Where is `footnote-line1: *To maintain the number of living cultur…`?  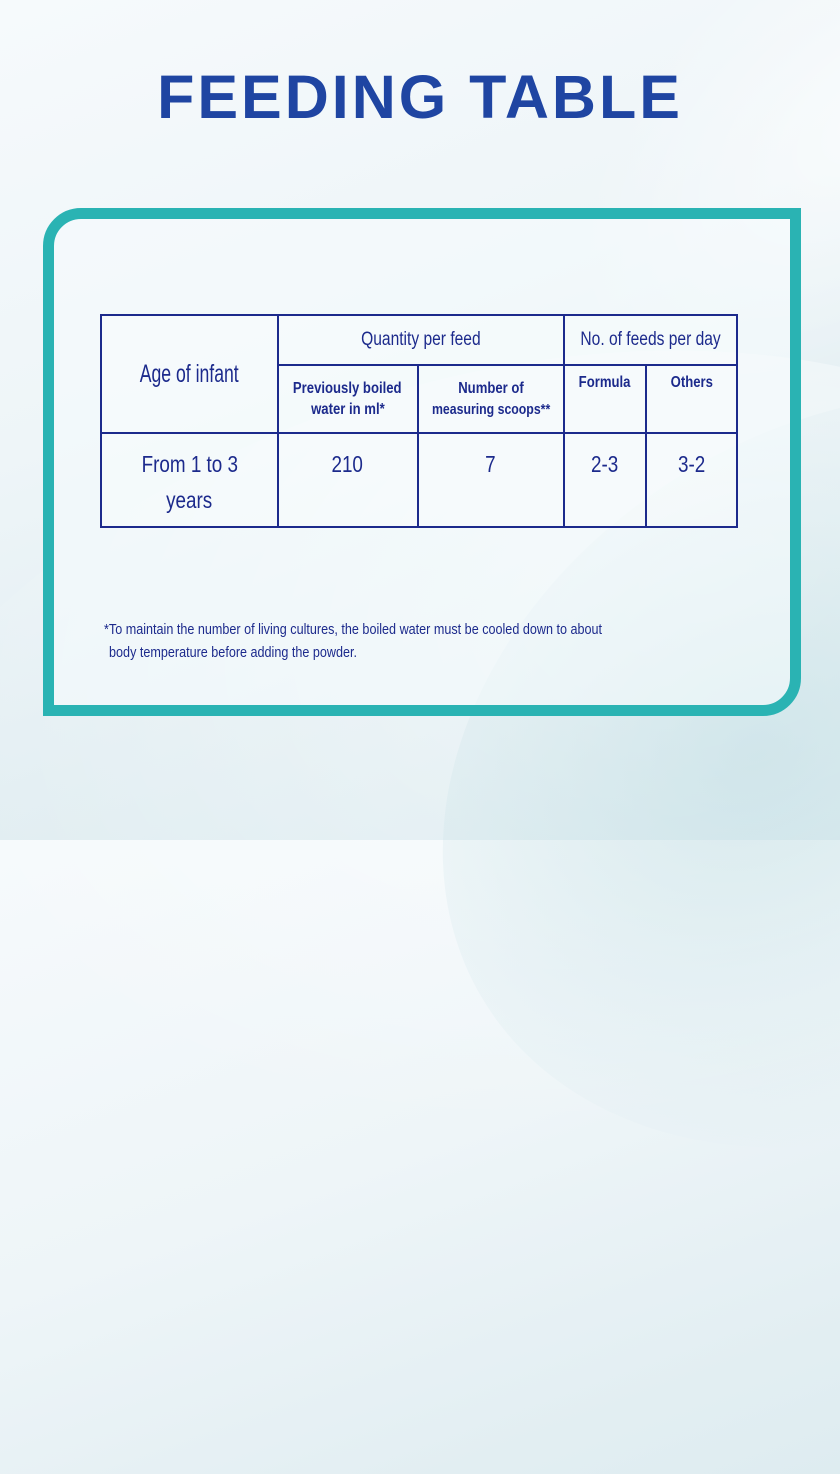 footnote-line1: *To maintain the number of living cultur… is located at coordinates (353, 629).